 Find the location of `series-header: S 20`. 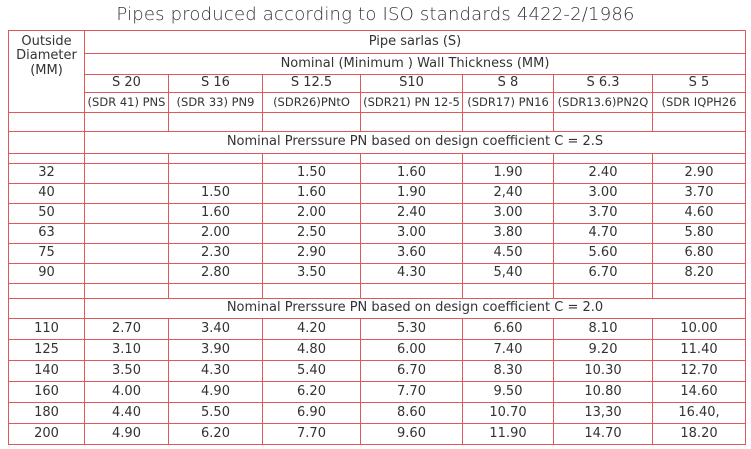

series-header: S 20 is located at coordinates (126, 83).